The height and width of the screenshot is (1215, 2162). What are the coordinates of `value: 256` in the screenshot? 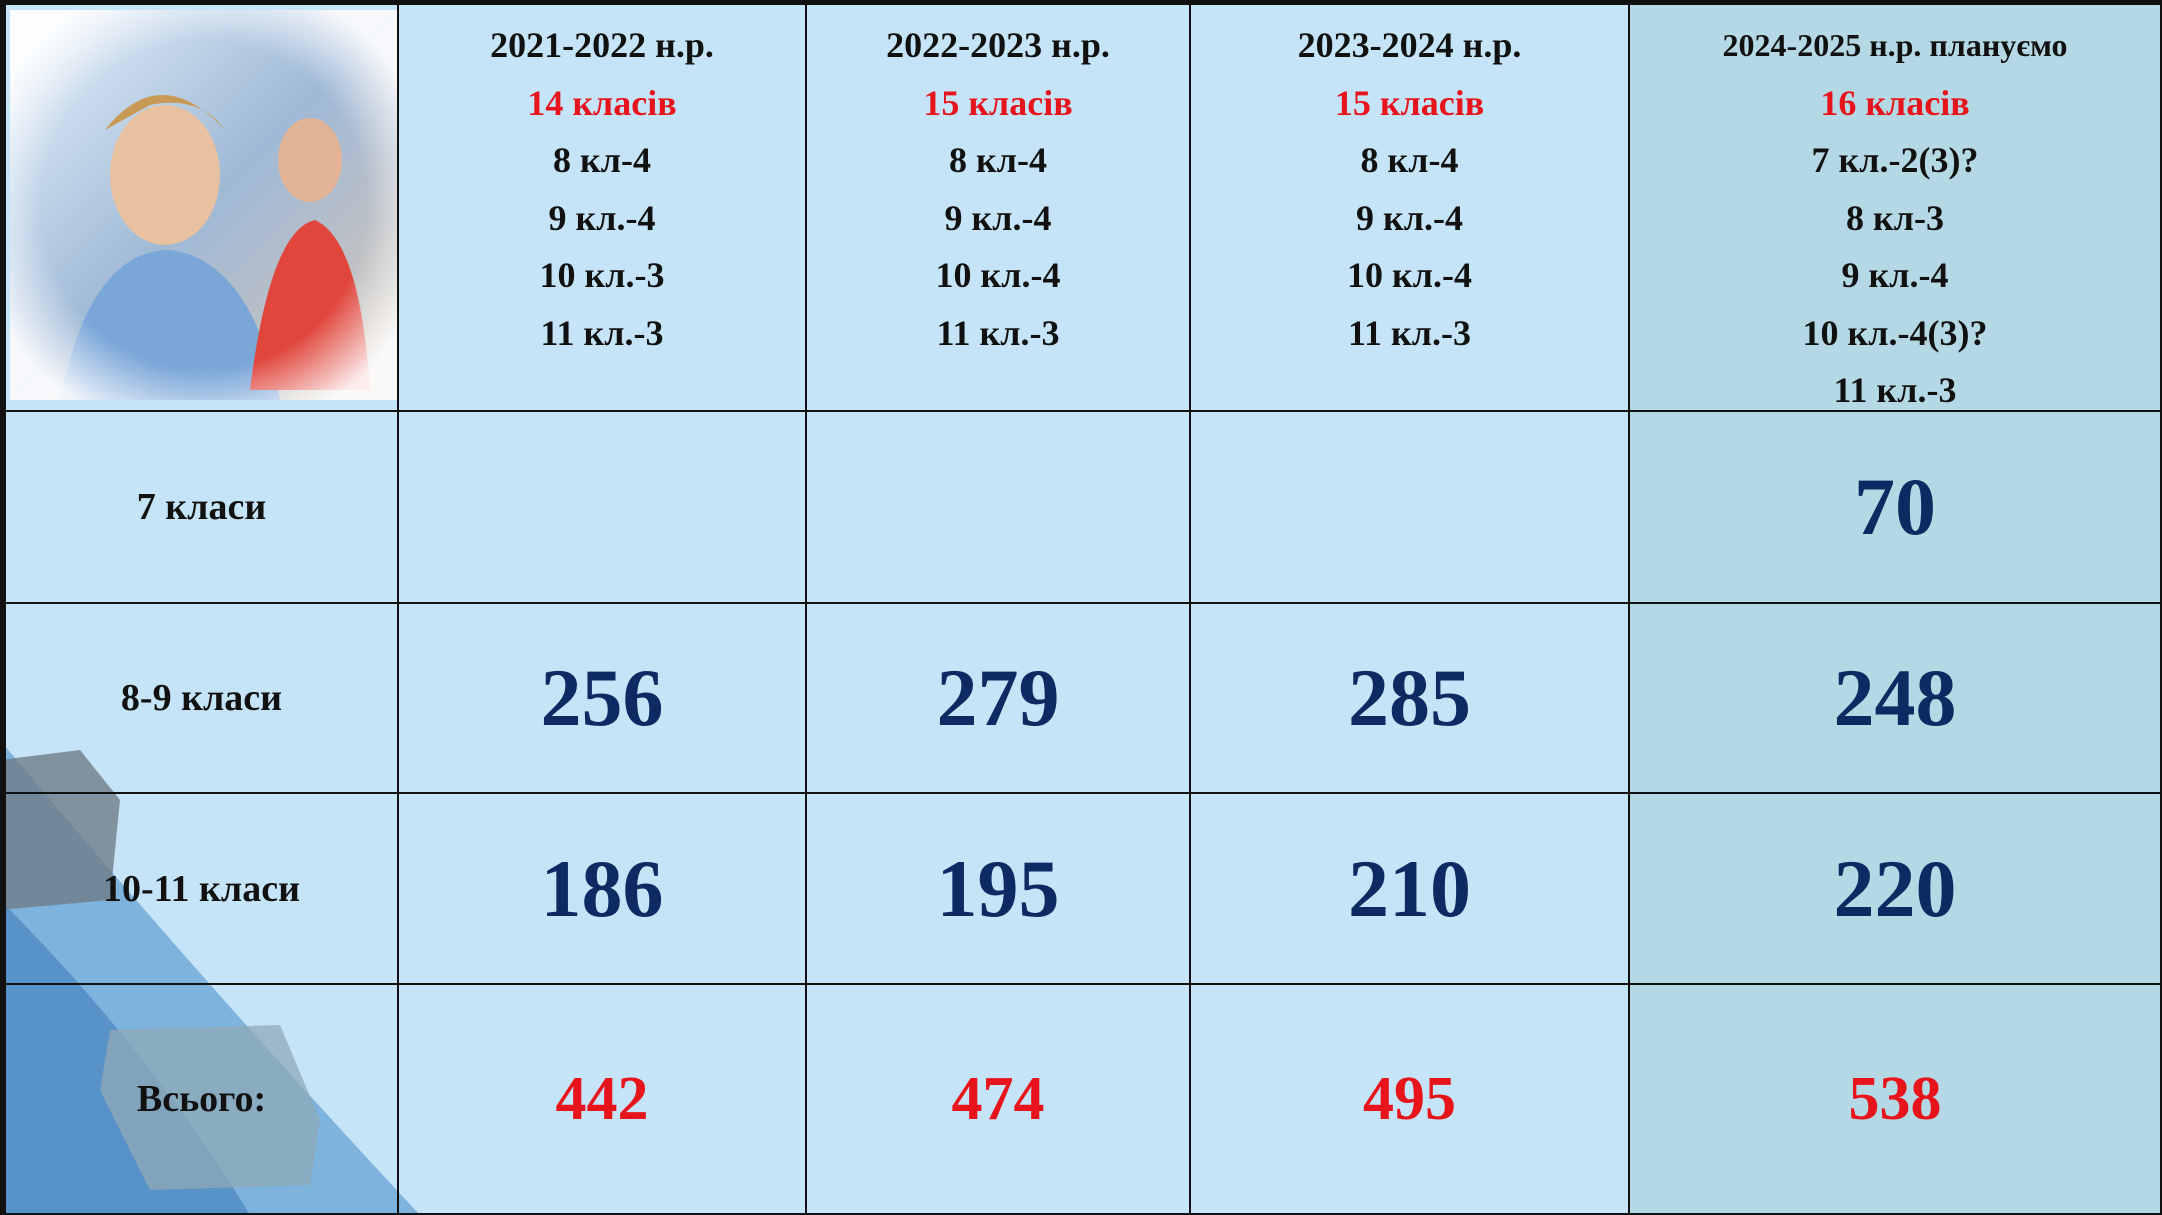 It's located at (602, 697).